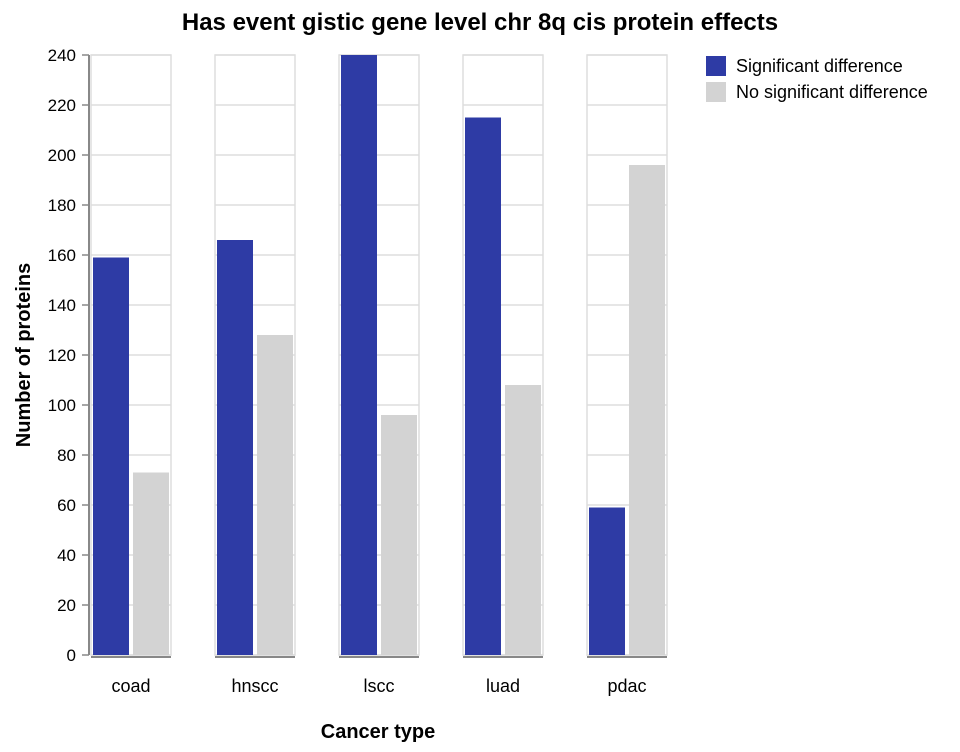 The height and width of the screenshot is (752, 960). Describe the element at coordinates (62, 405) in the screenshot. I see `y-tick-label: 100` at that location.